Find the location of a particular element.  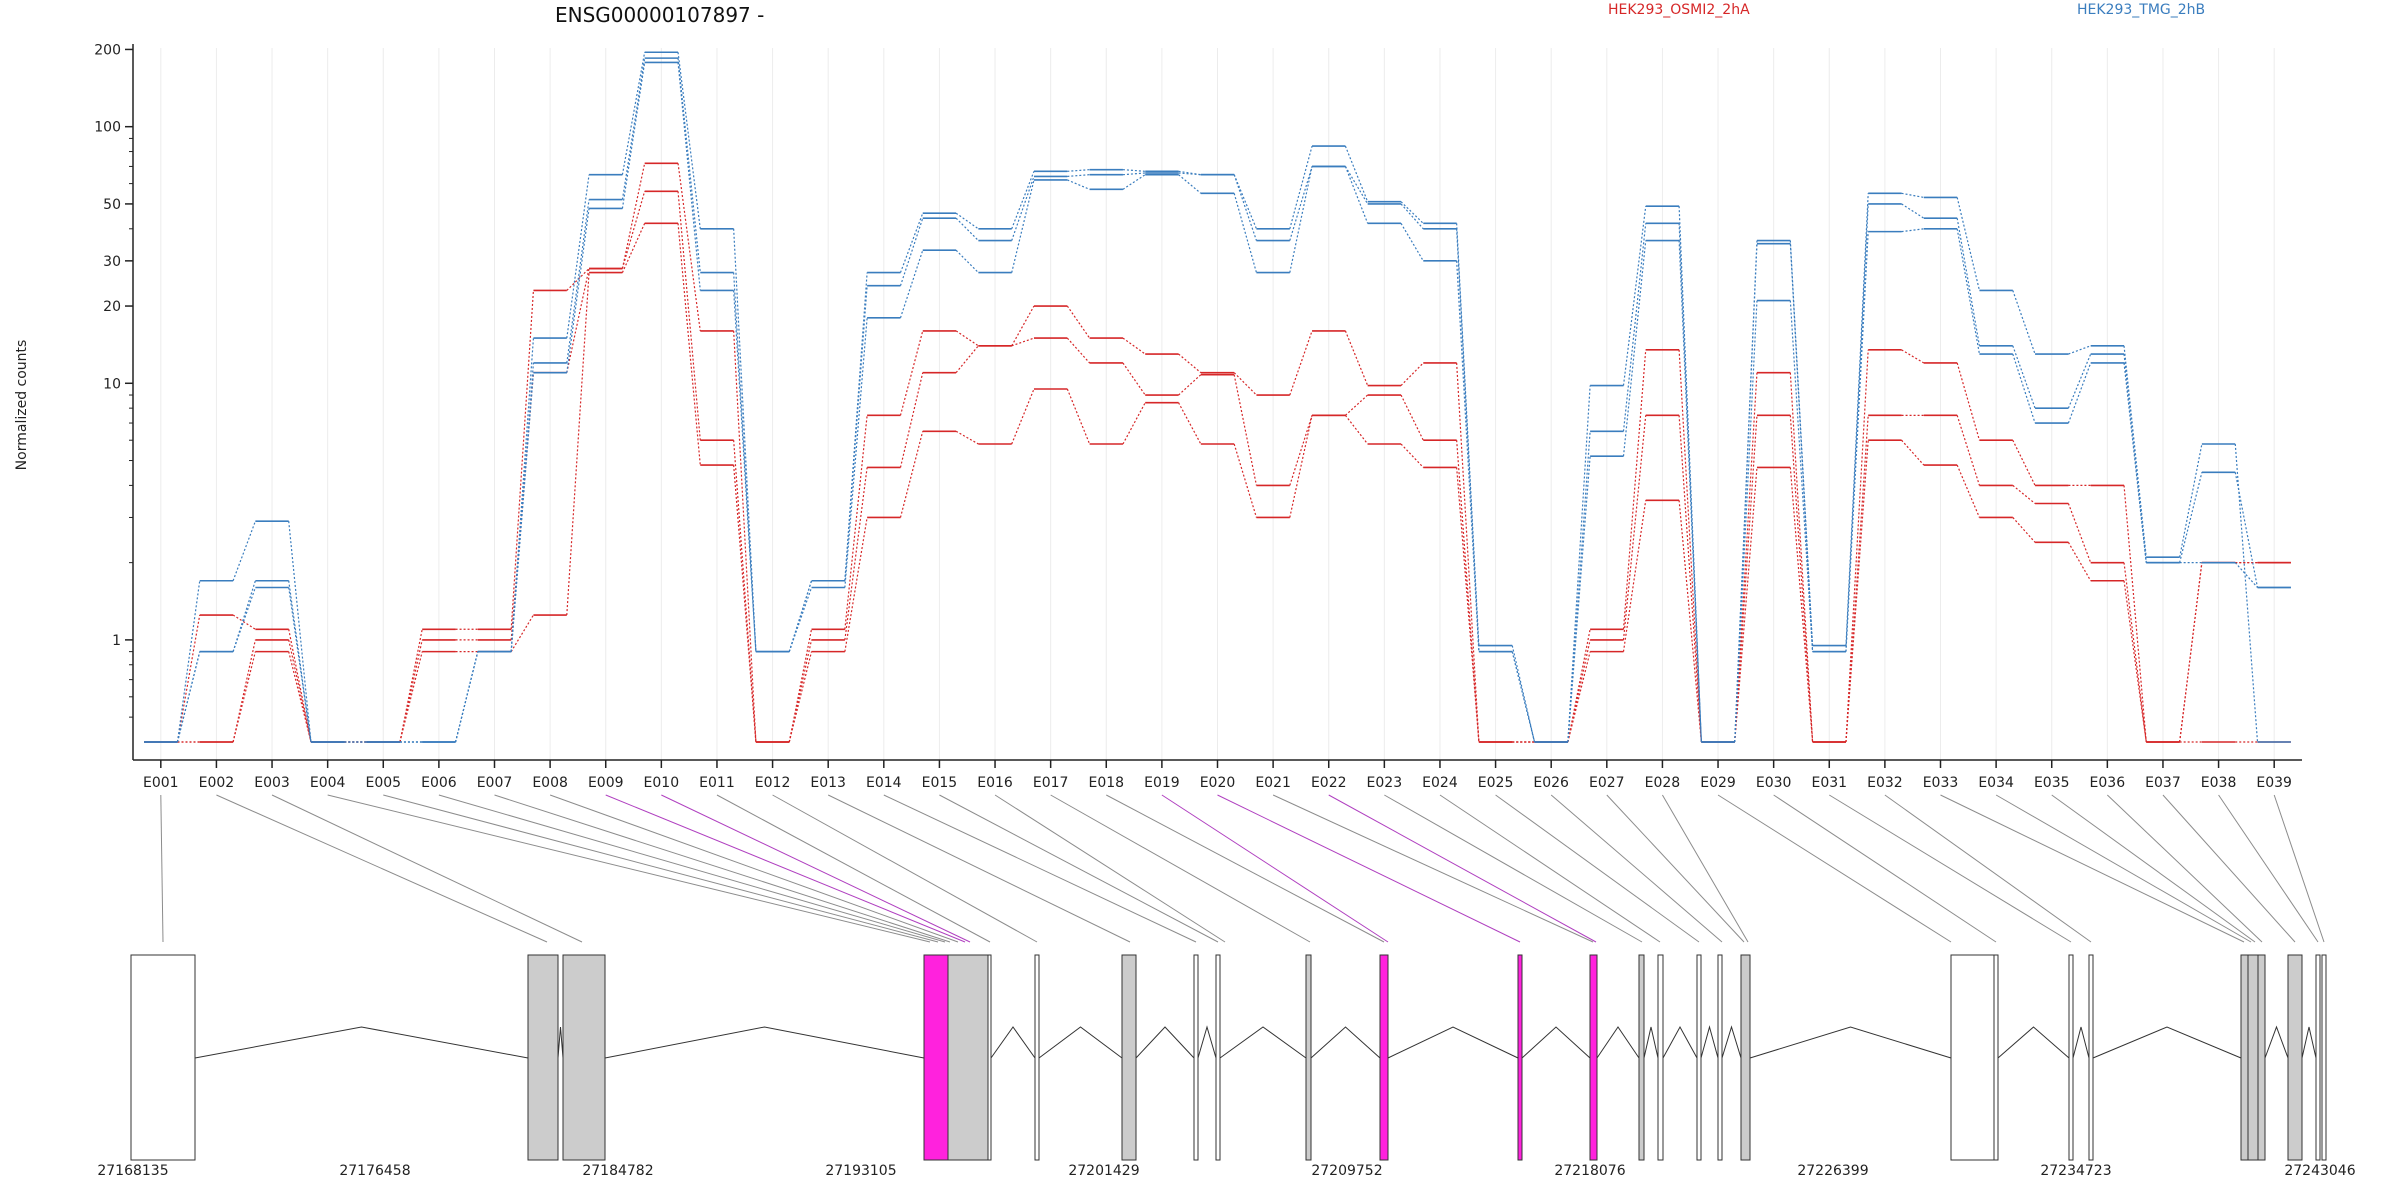

connector-e008 is located at coordinates (754, 868).